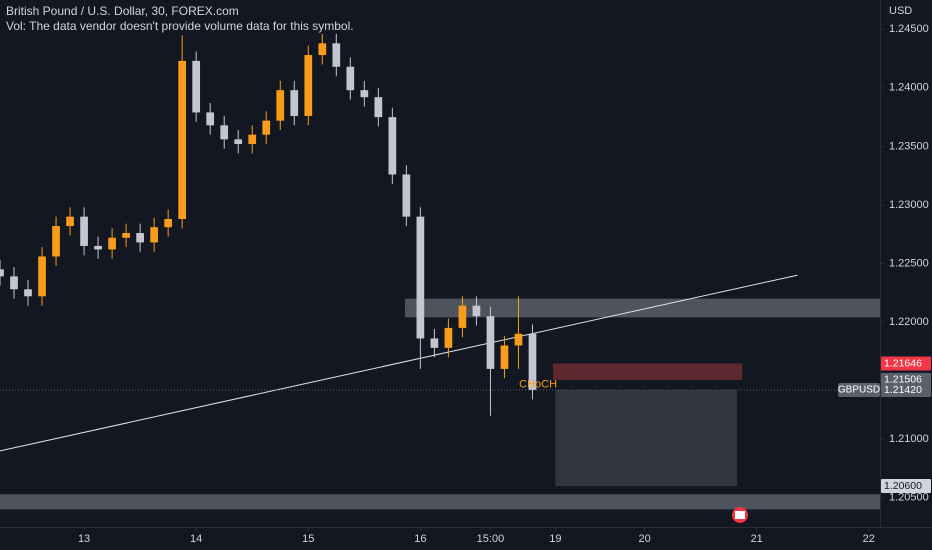 Image resolution: width=932 pixels, height=550 pixels. I want to click on symbol-tag-bg, so click(859, 389).